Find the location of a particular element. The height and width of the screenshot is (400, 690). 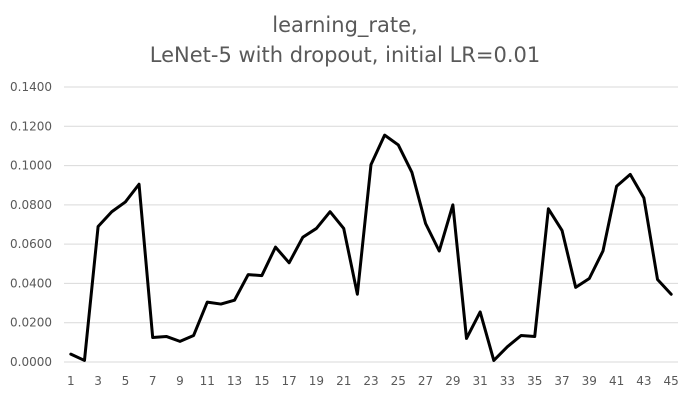

x-tick-label: 31 is located at coordinates (480, 381).